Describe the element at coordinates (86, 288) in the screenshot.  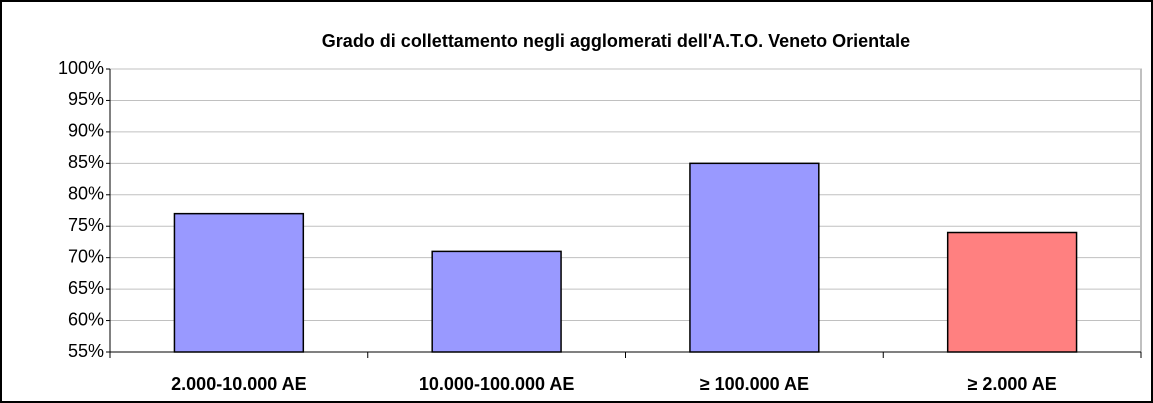
I see `y-tick-label: 65%` at that location.